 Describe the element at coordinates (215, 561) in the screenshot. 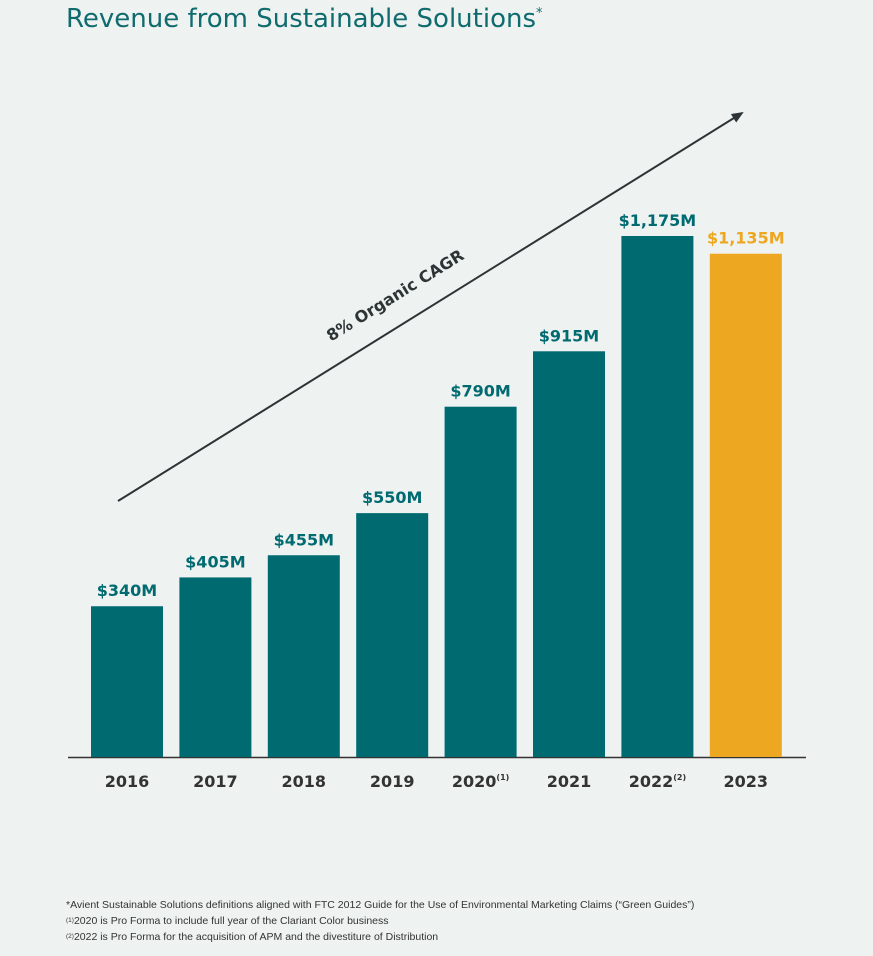

I see `data-label-2017: $405M` at that location.